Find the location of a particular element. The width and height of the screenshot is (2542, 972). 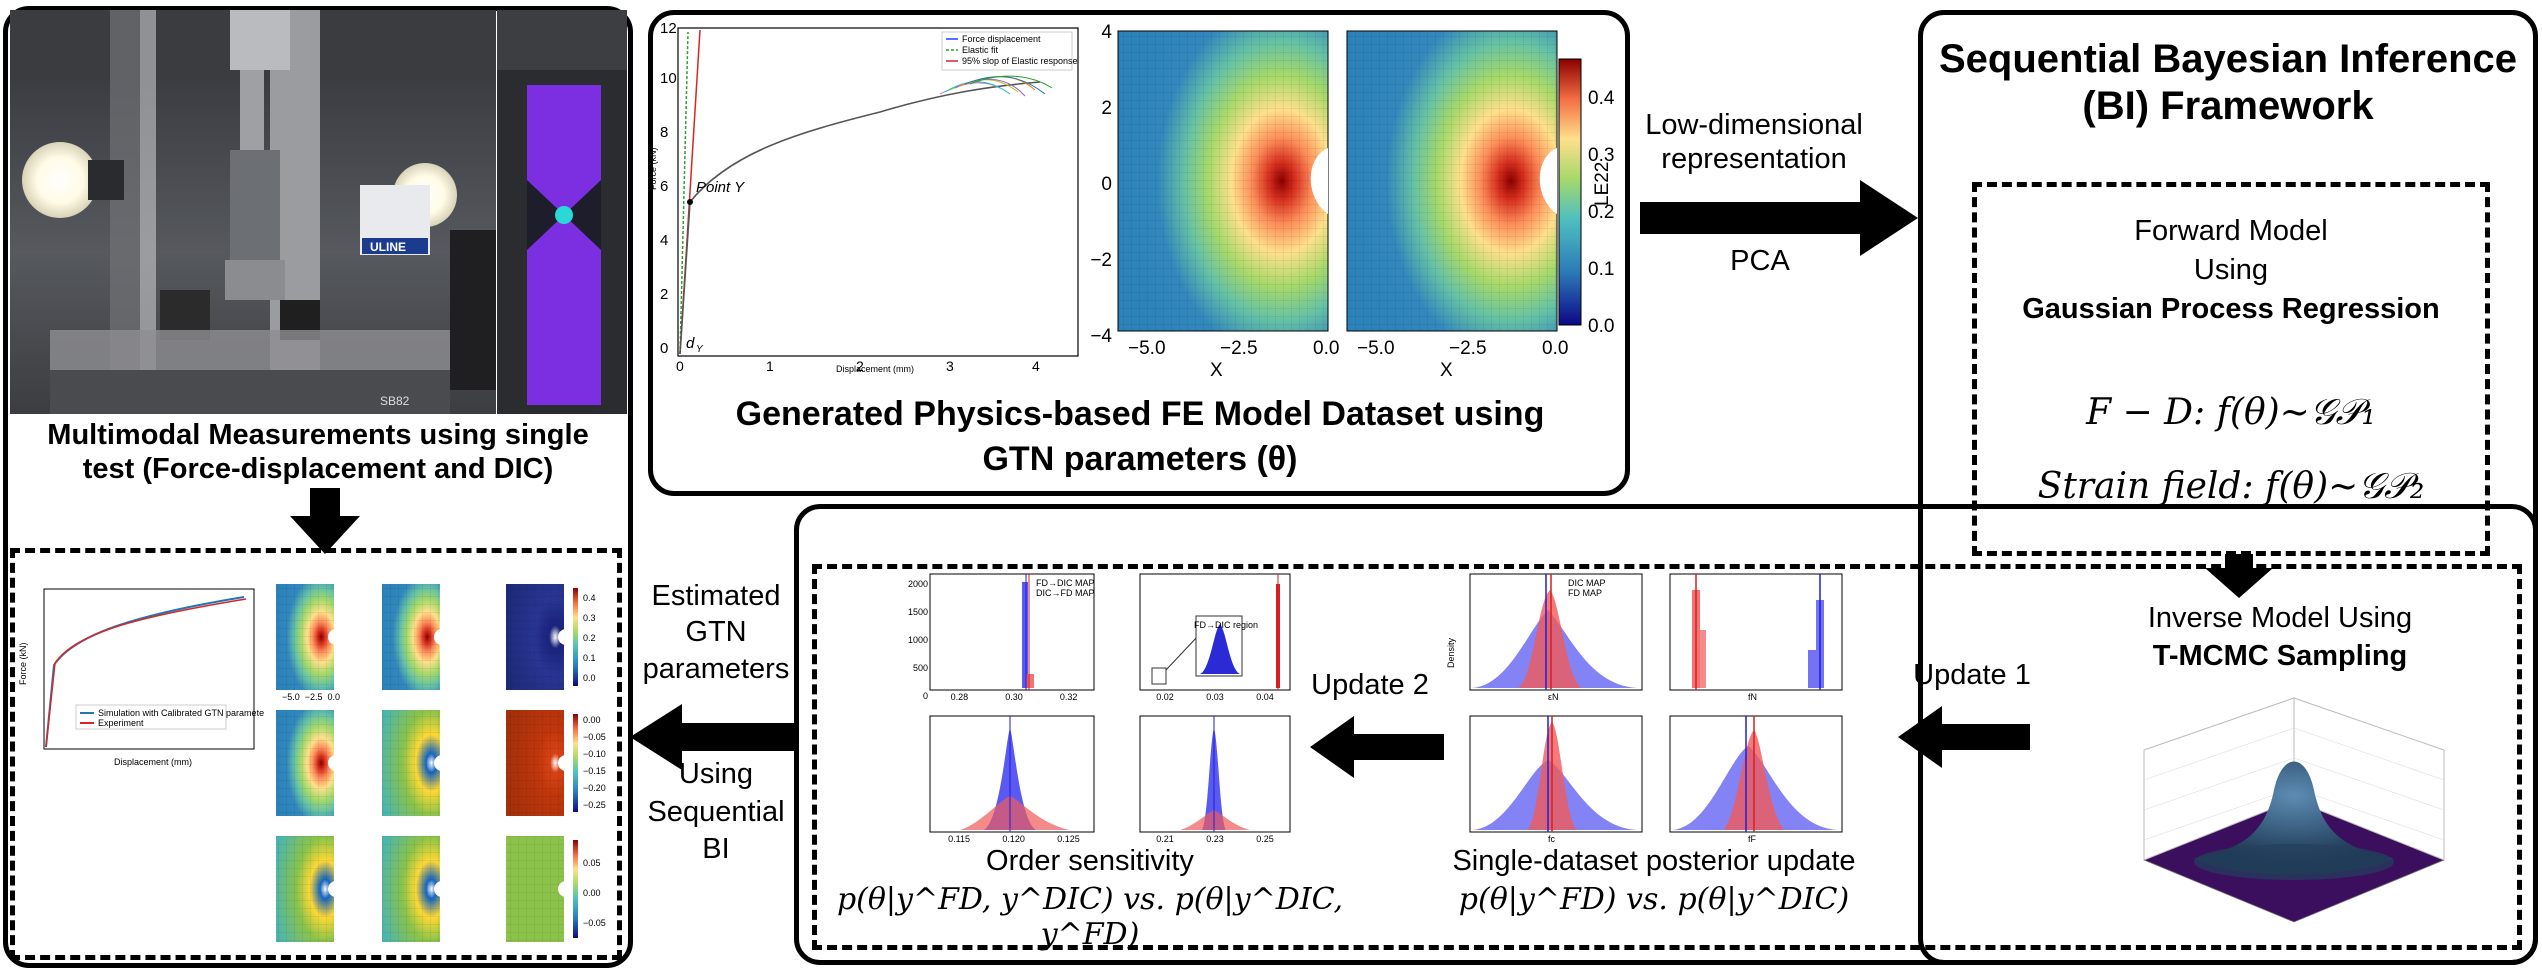

order-xtick-fc-2: 0.125 is located at coordinates (1068, 839).